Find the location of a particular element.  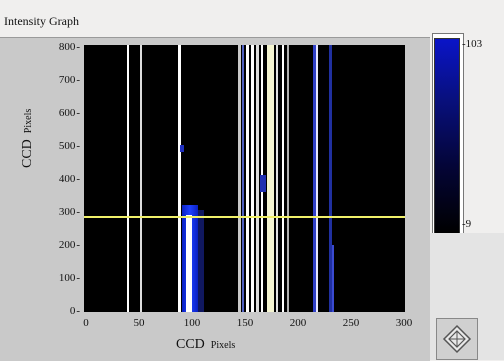

x-tick-label: 0 is located at coordinates (86, 323).